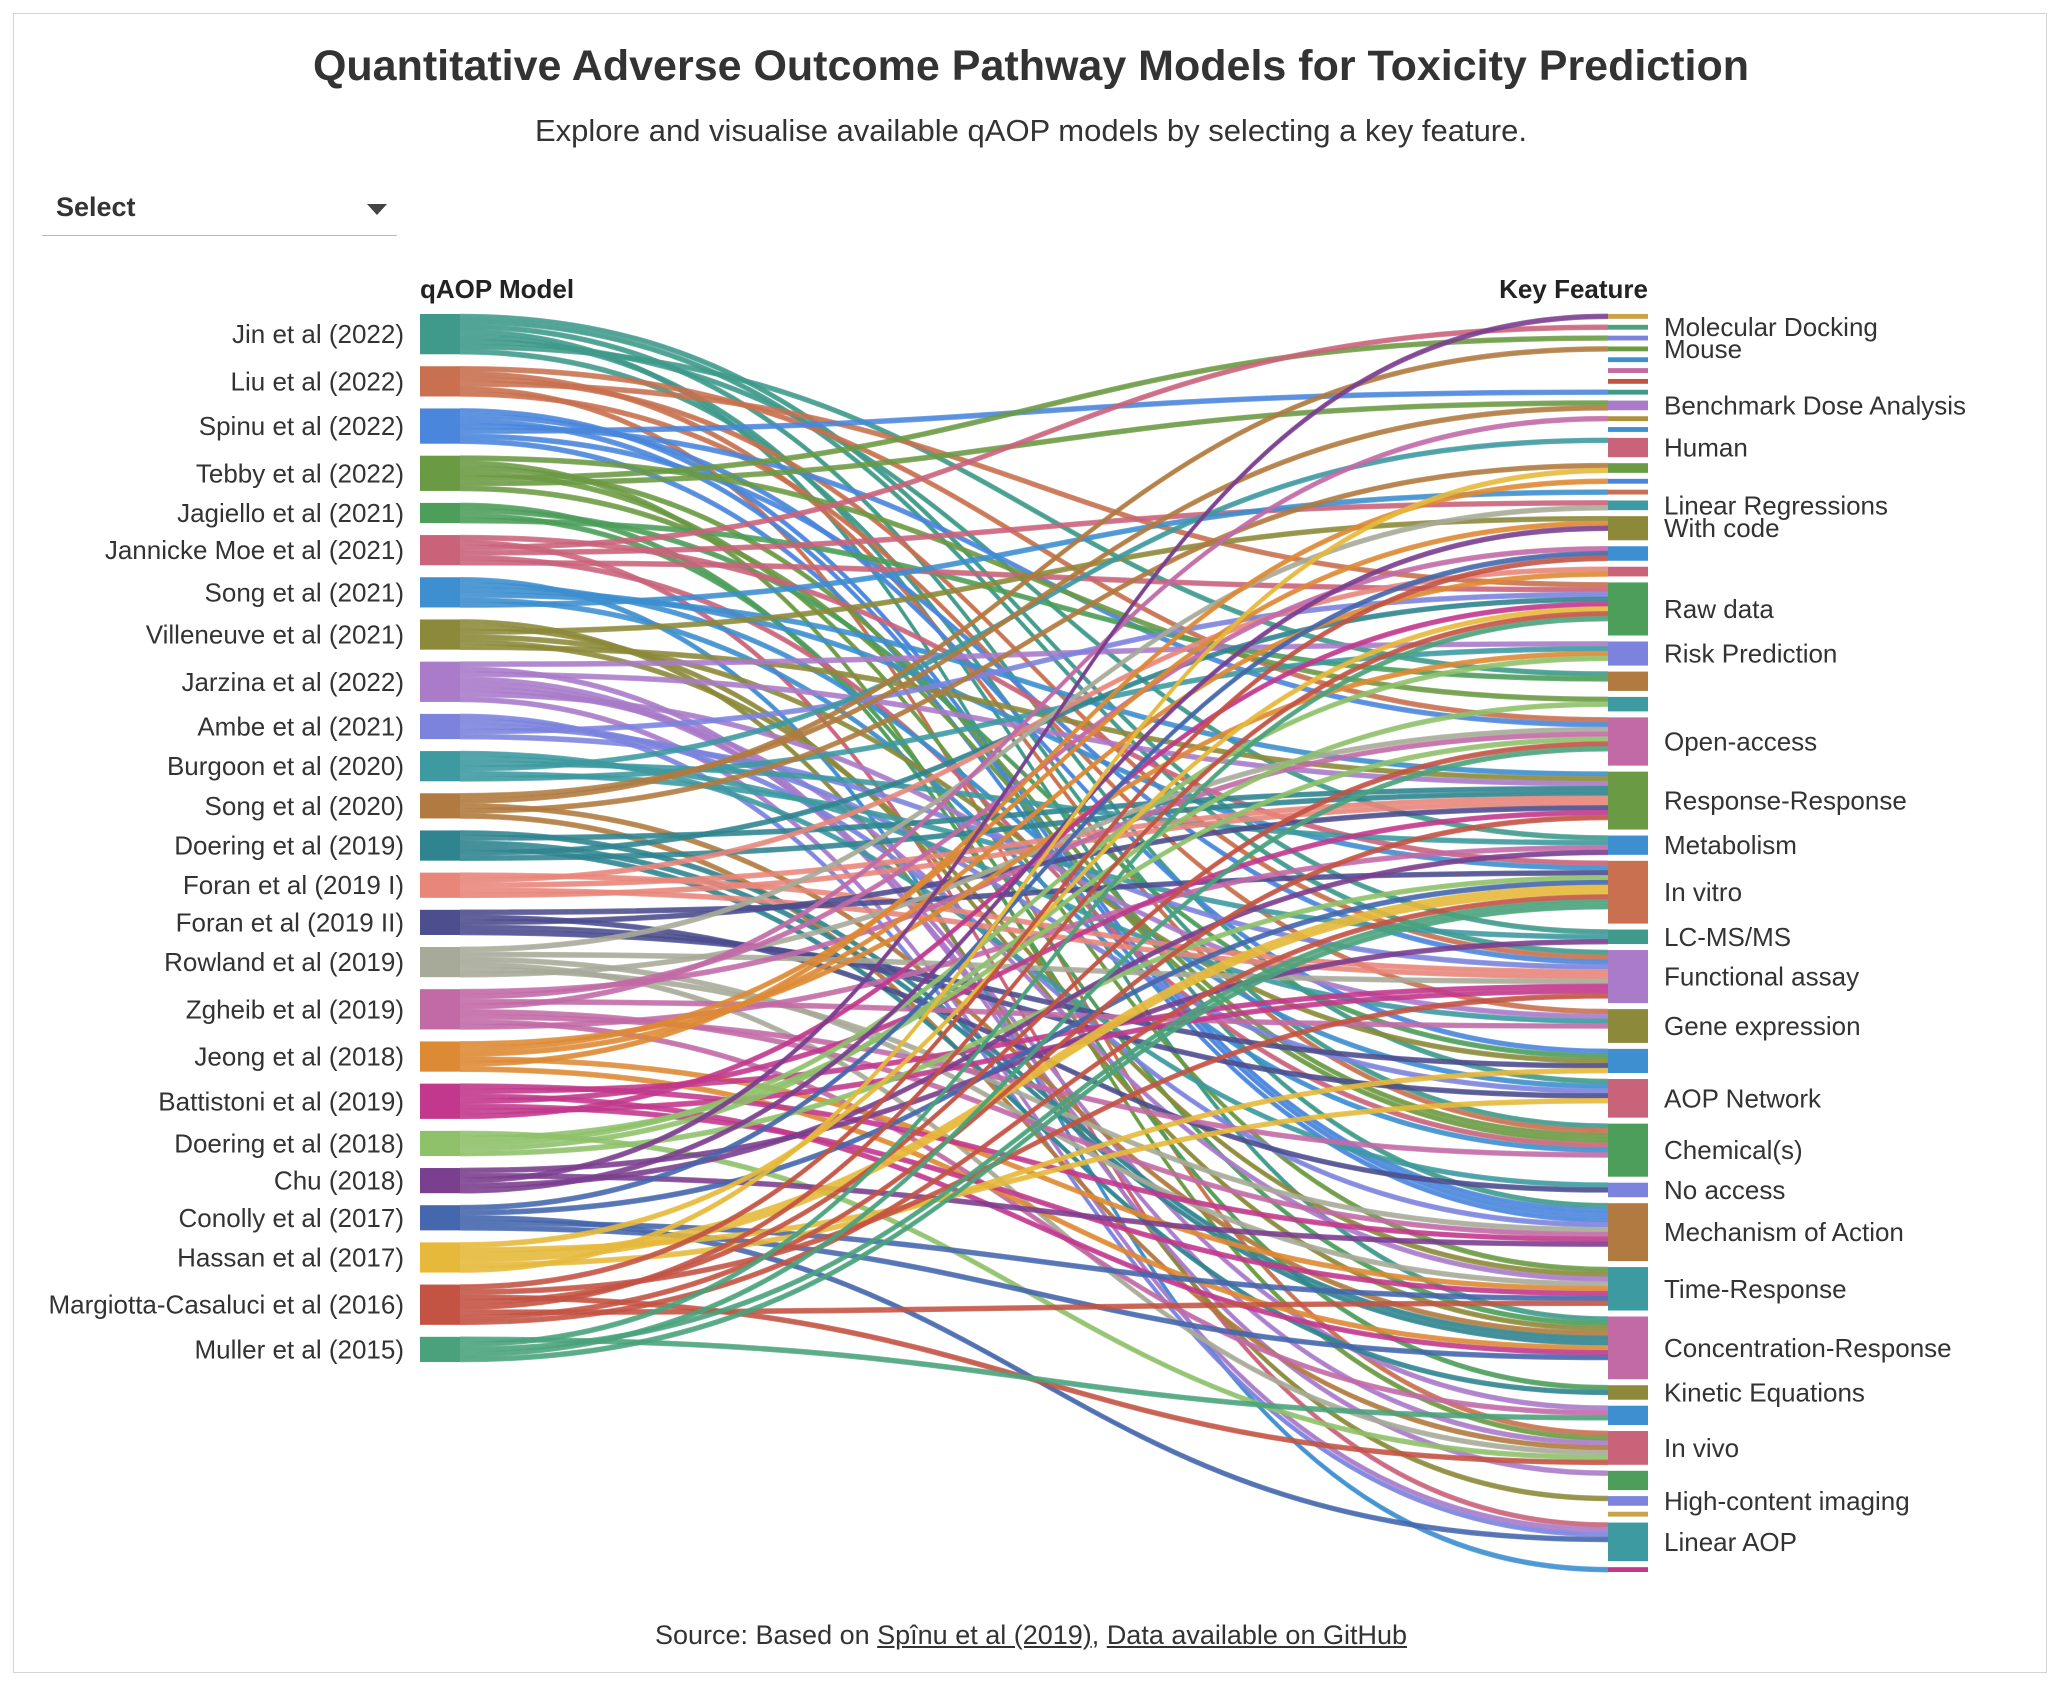 The height and width of the screenshot is (1688, 2062). Describe the element at coordinates (1719, 609) in the screenshot. I see `feature-label: Raw data` at that location.